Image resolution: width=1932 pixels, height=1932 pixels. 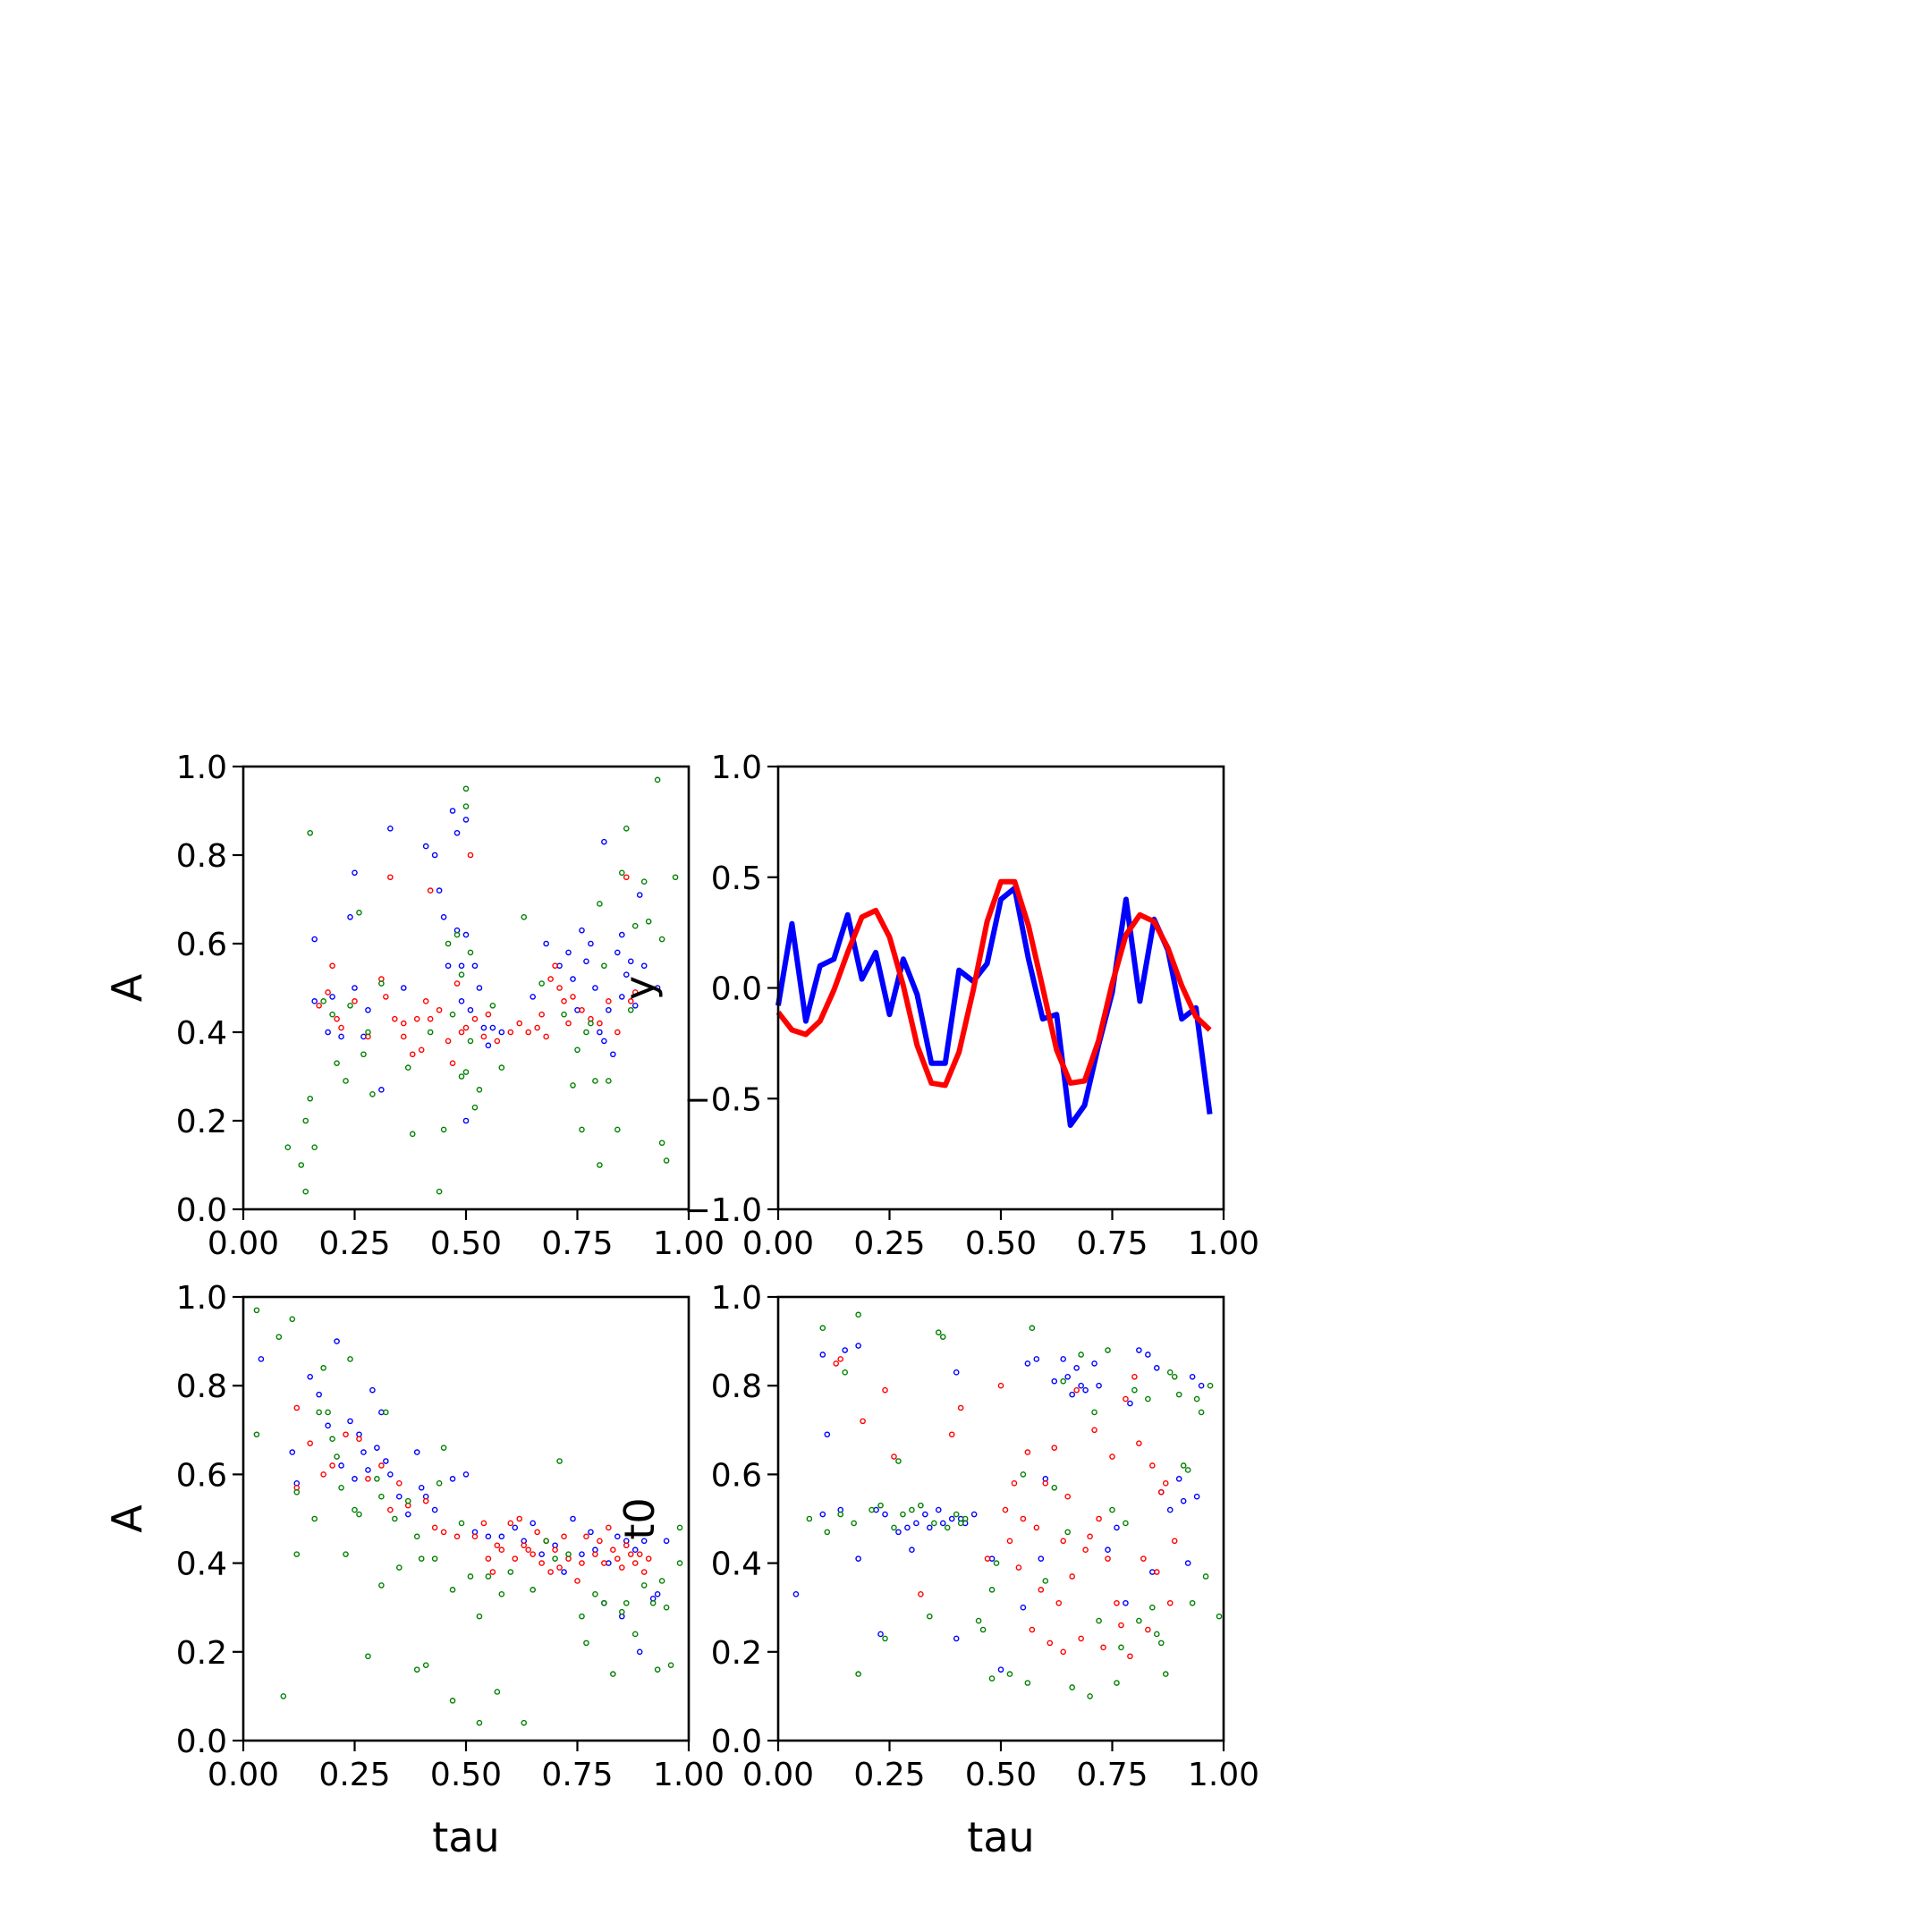 I want to click on x-tick-label: 0.75, so click(x=1112, y=1775).